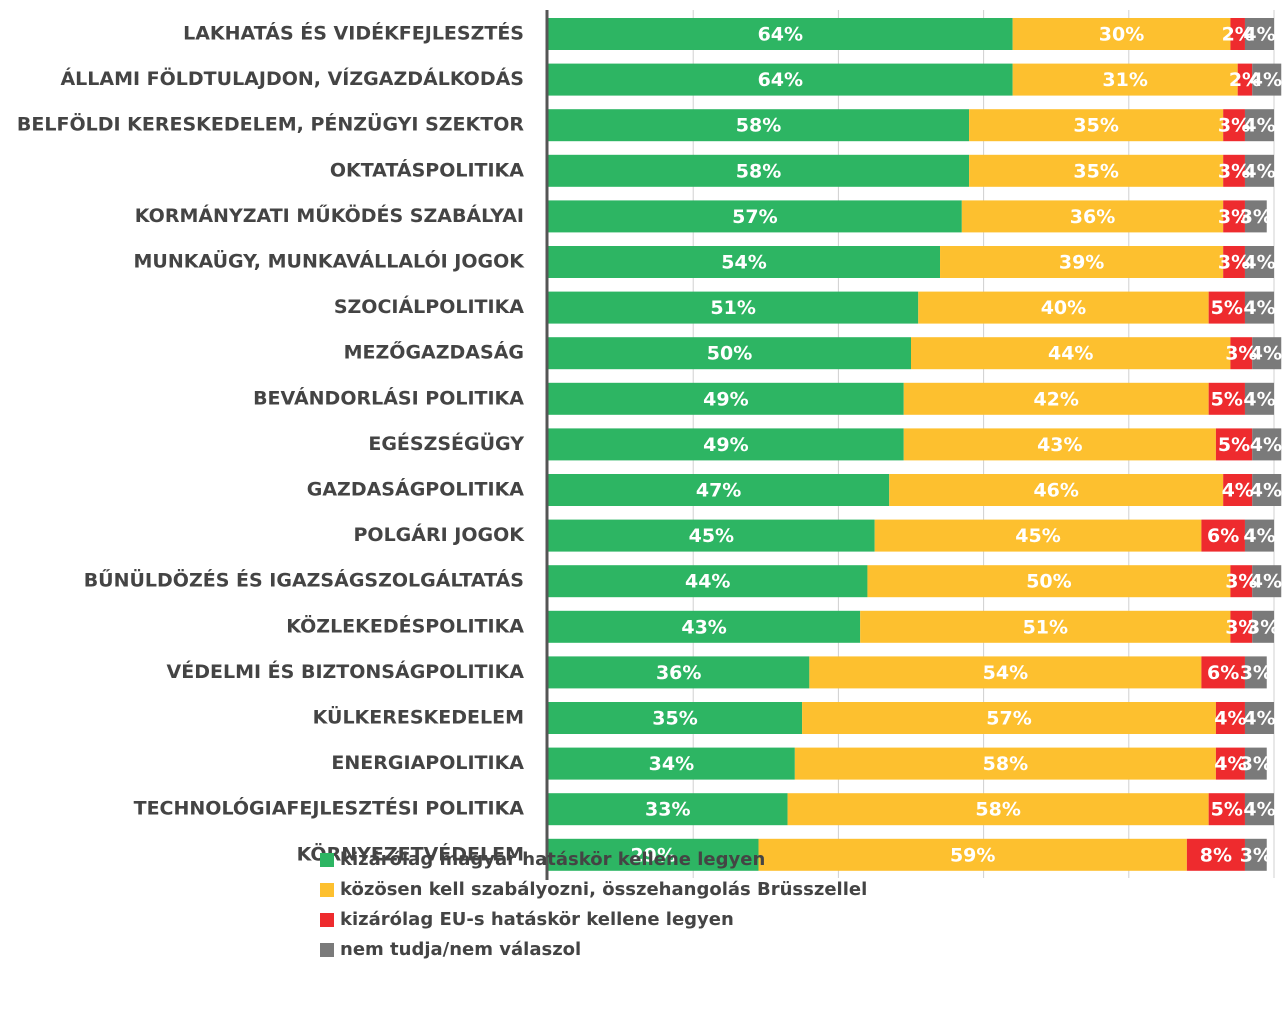 The height and width of the screenshot is (1026, 1283). I want to click on value-label: 57%, so click(754, 217).